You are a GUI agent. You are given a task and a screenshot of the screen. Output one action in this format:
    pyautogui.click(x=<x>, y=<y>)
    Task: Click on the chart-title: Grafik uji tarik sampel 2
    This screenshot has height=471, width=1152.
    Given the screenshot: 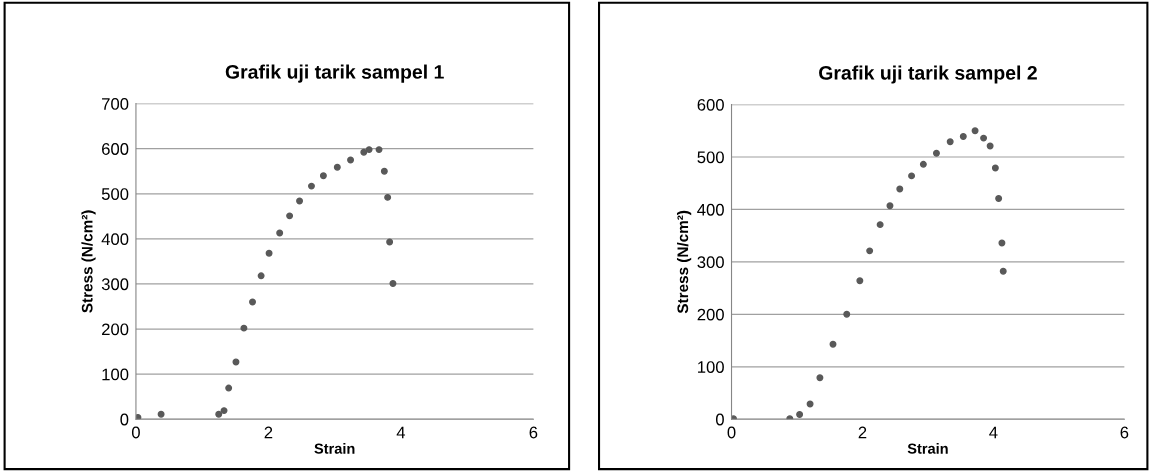 What is the action you would take?
    pyautogui.click(x=928, y=74)
    